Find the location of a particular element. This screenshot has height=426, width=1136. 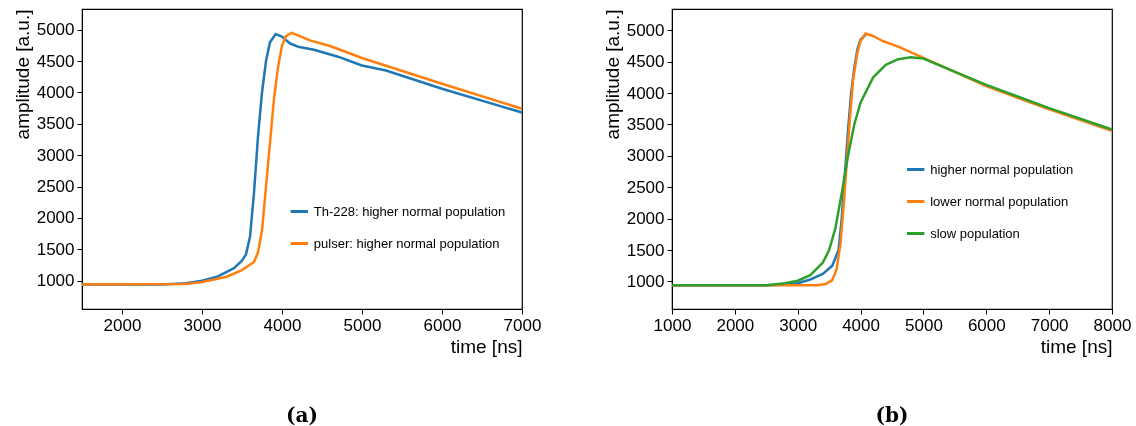

legend-label: higher normal population is located at coordinates (1002, 169).